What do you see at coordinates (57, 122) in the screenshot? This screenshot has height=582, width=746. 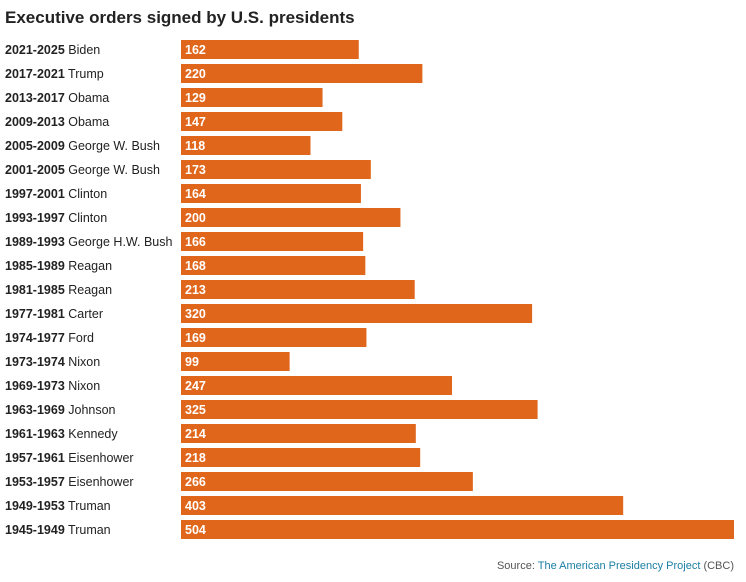 I see `category-label: 2009-2013 Obama` at bounding box center [57, 122].